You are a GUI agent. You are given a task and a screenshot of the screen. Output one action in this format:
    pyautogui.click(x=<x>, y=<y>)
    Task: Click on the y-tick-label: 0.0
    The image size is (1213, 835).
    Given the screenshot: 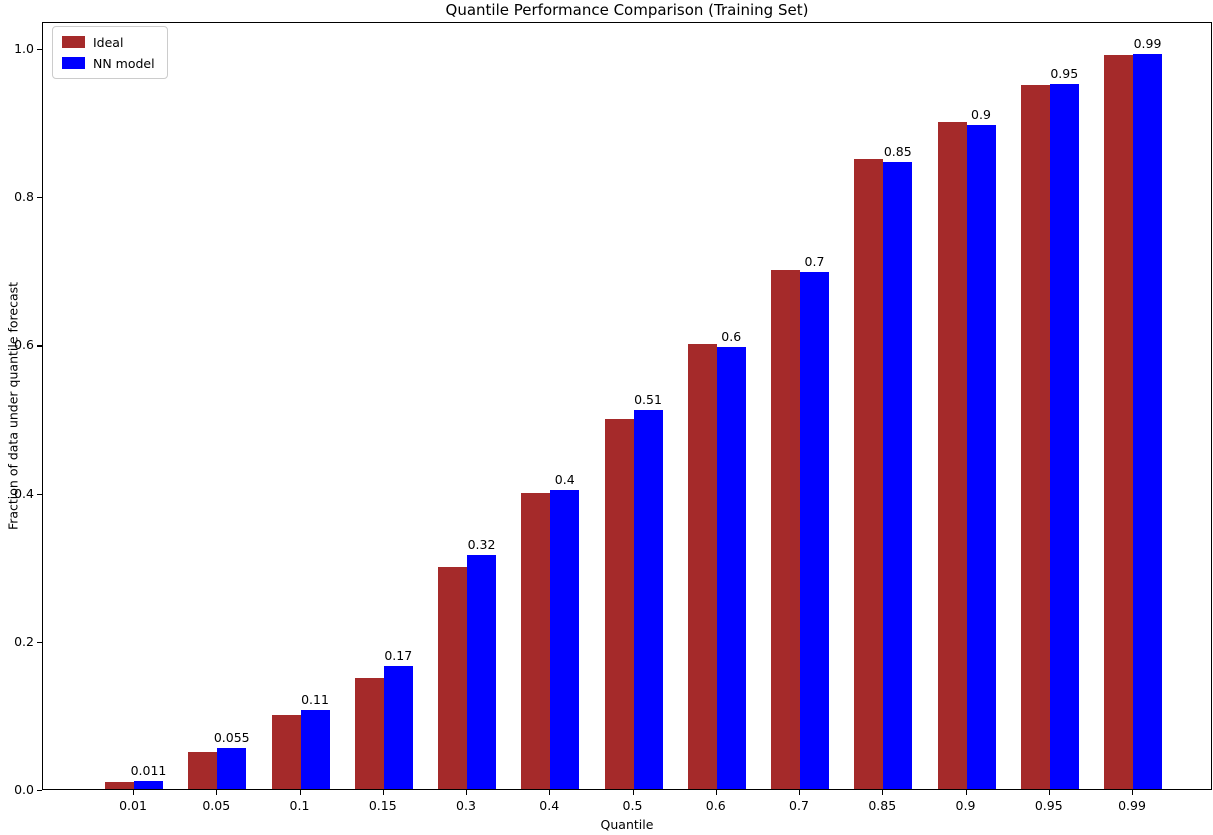 What is the action you would take?
    pyautogui.click(x=24, y=789)
    